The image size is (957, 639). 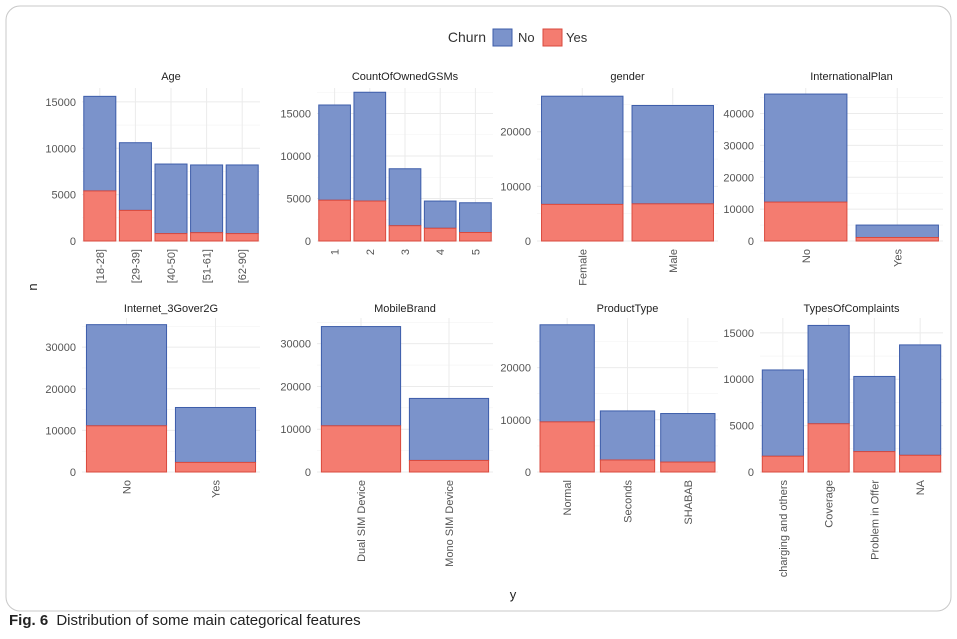 I want to click on x-tick-label: 2, so click(x=371, y=252).